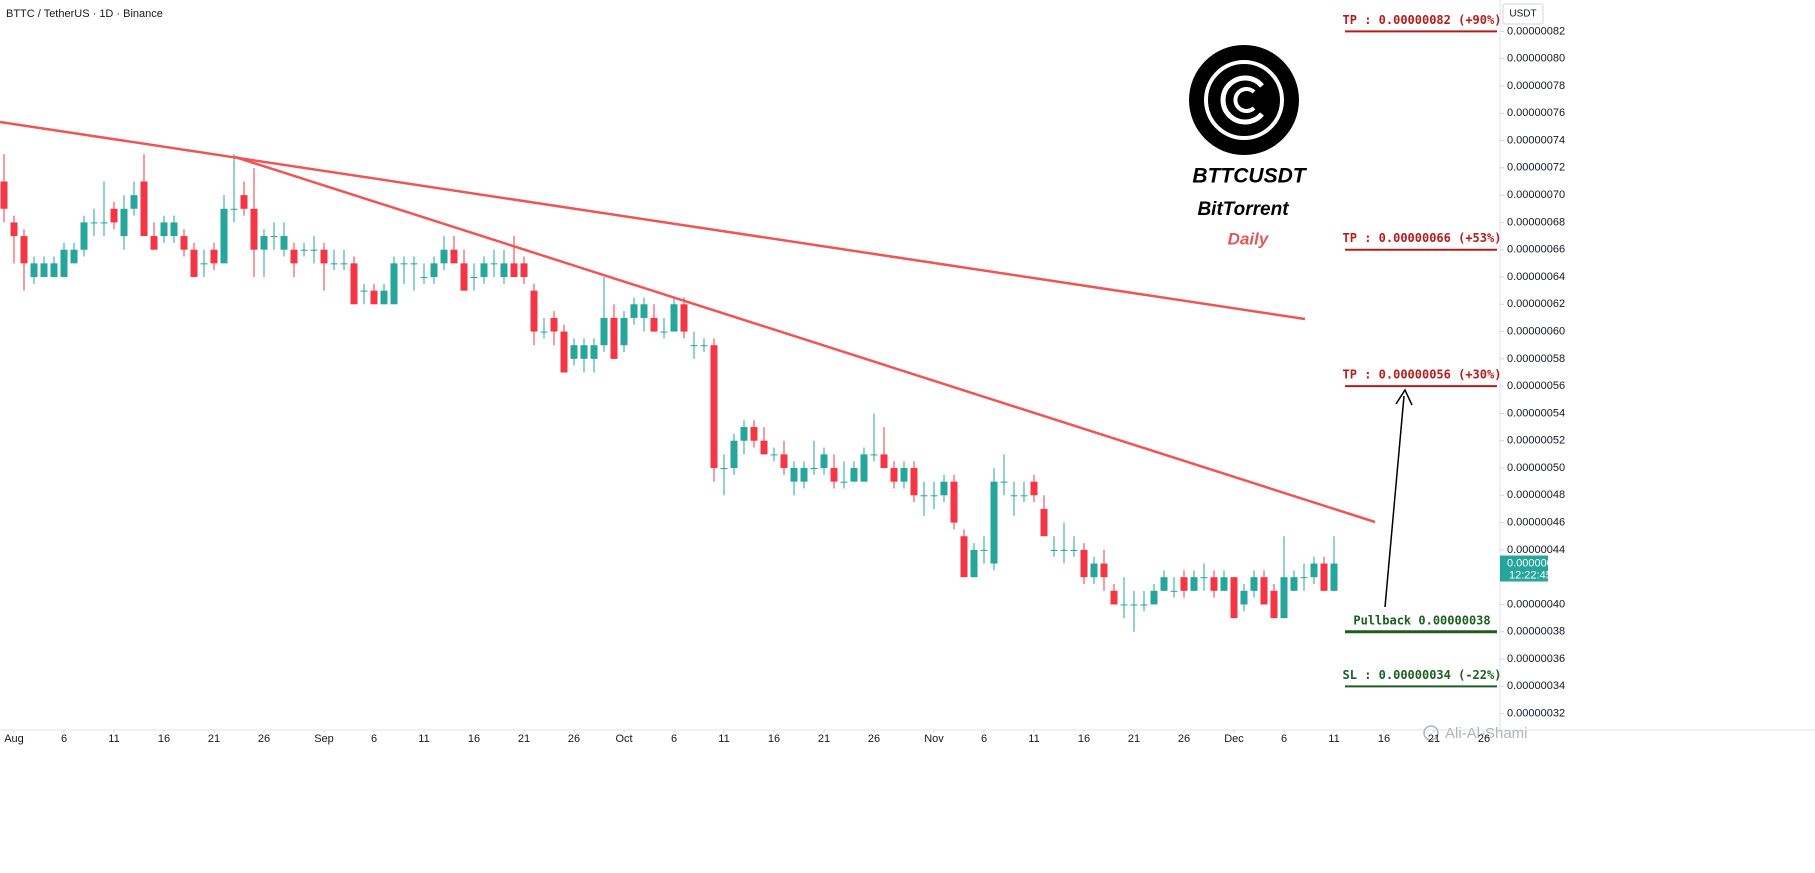 This screenshot has width=1815, height=873. What do you see at coordinates (1536, 195) in the screenshot?
I see `y-tick-label: 0.00000070` at bounding box center [1536, 195].